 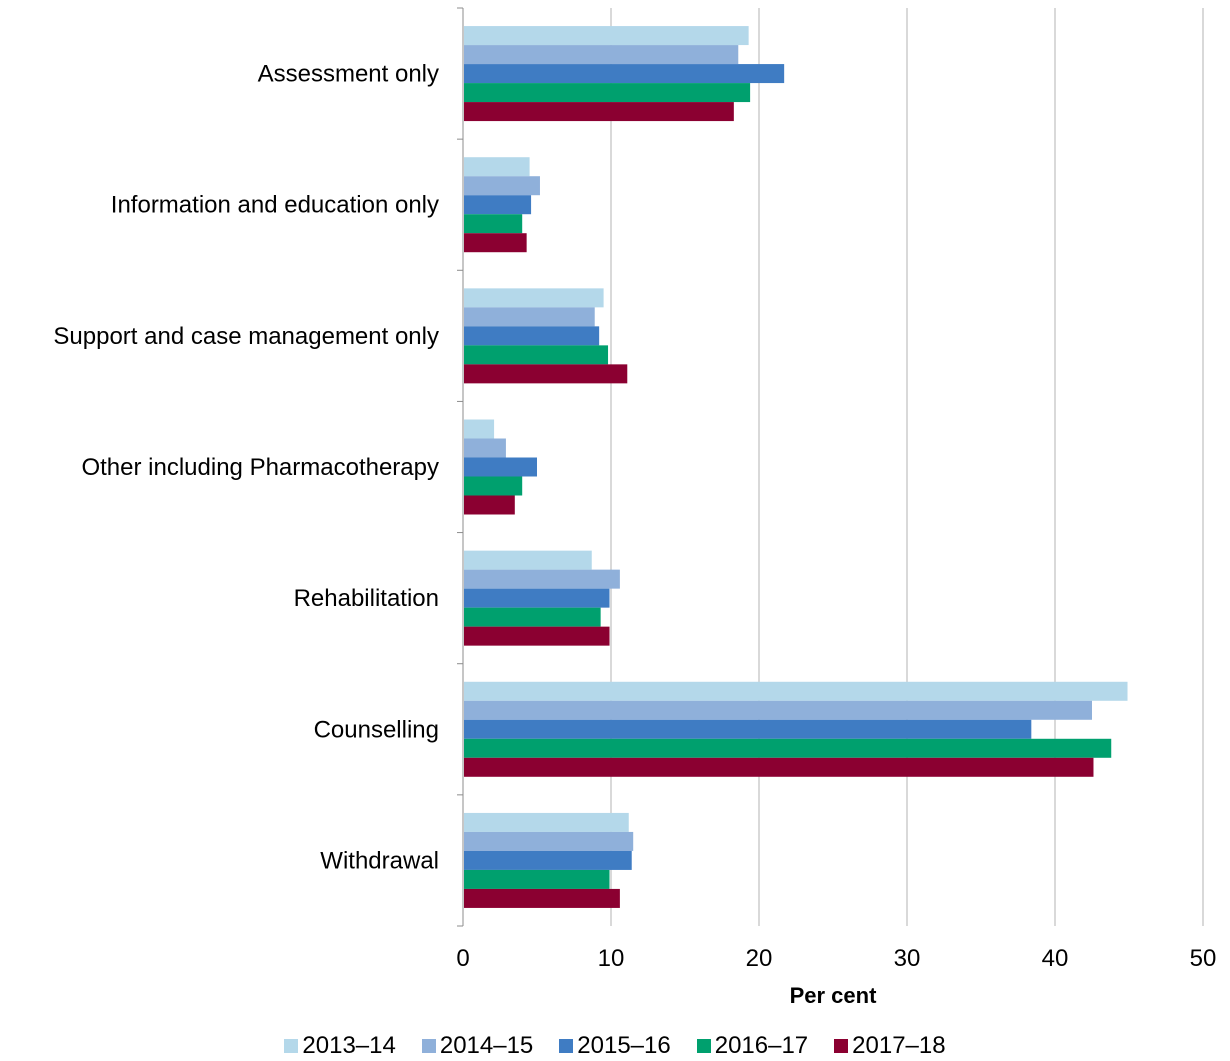 I want to click on legend-label: 2017–18, so click(x=899, y=1045).